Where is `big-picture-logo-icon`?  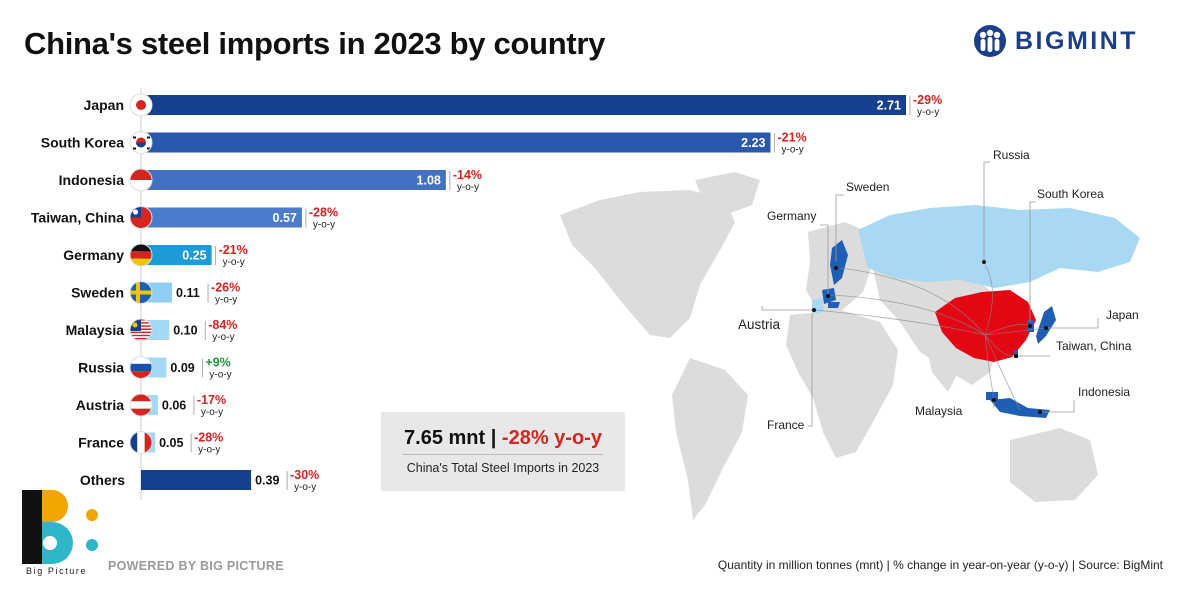
big-picture-logo-icon is located at coordinates (60, 527).